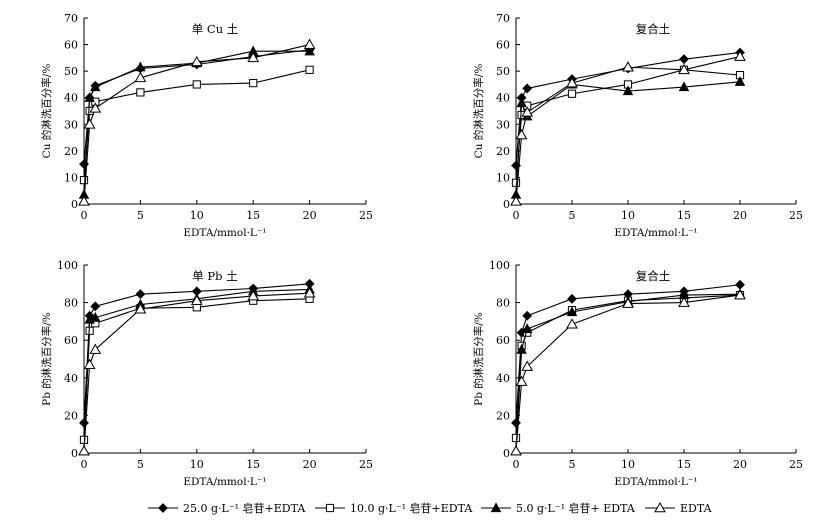 This screenshot has height=520, width=831. What do you see at coordinates (478, 359) in the screenshot?
I see `y-axis-title: Pb 的淋洗百分率/%` at bounding box center [478, 359].